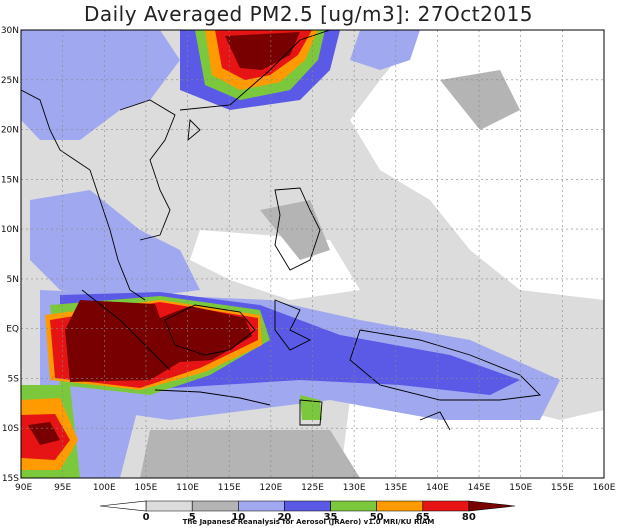 The height and width of the screenshot is (529, 617). What do you see at coordinates (23, 488) in the screenshot?
I see `lon-tick-label: 90E` at bounding box center [23, 488].